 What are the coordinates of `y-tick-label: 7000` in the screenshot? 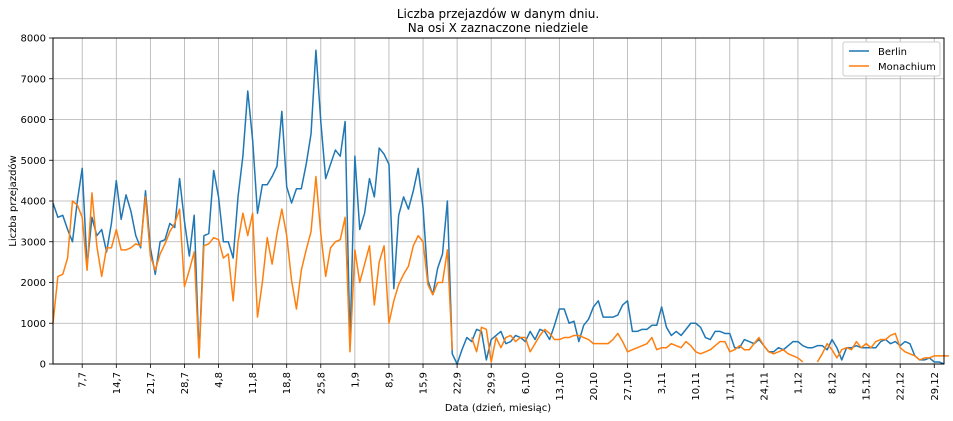 It's located at (33, 79).